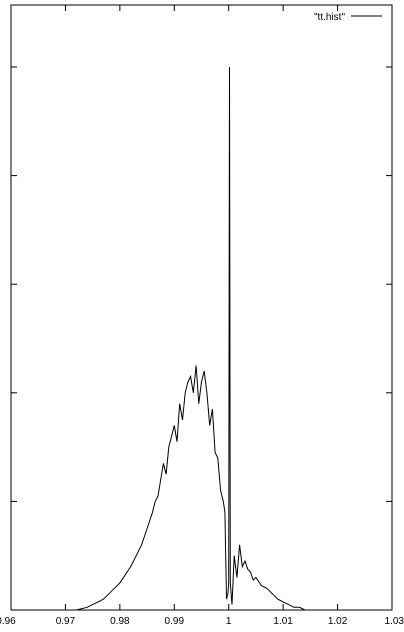  What do you see at coordinates (8, 621) in the screenshot?
I see `x-tick-label: 0.96` at bounding box center [8, 621].